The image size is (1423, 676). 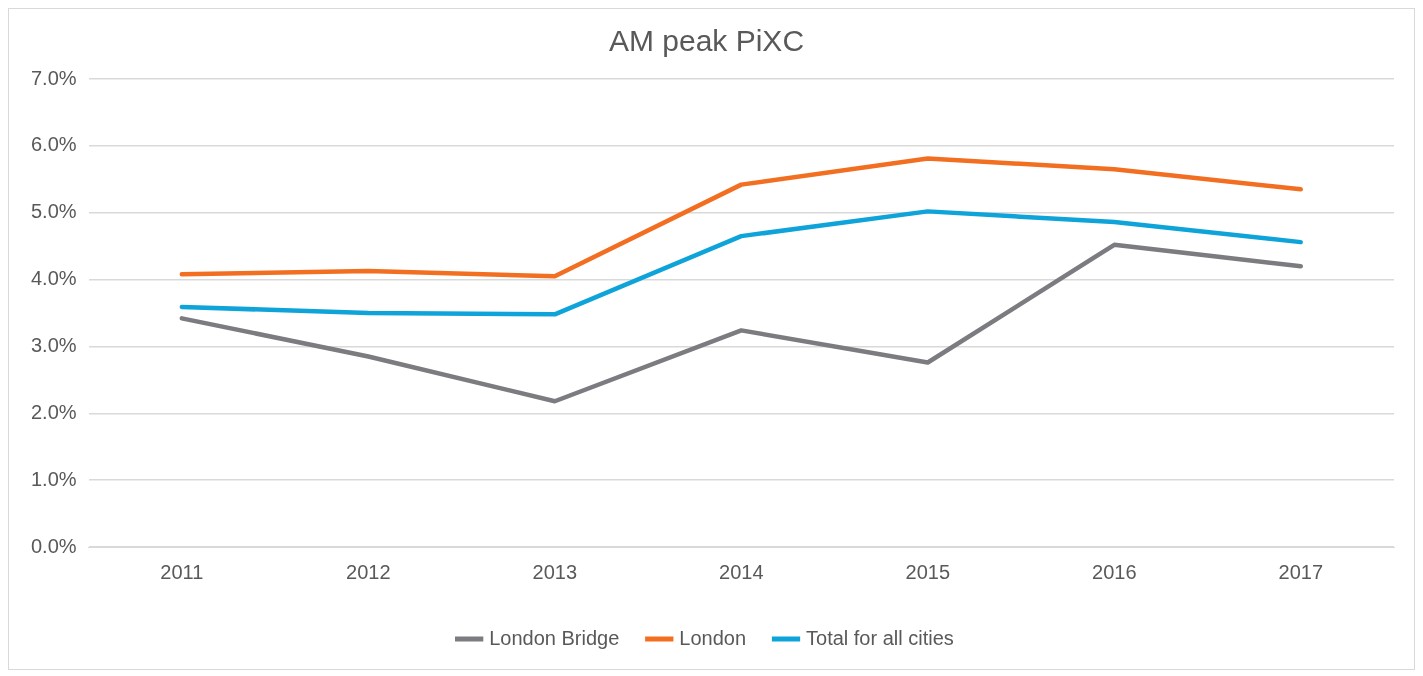 I want to click on legend-label: London, so click(x=713, y=637).